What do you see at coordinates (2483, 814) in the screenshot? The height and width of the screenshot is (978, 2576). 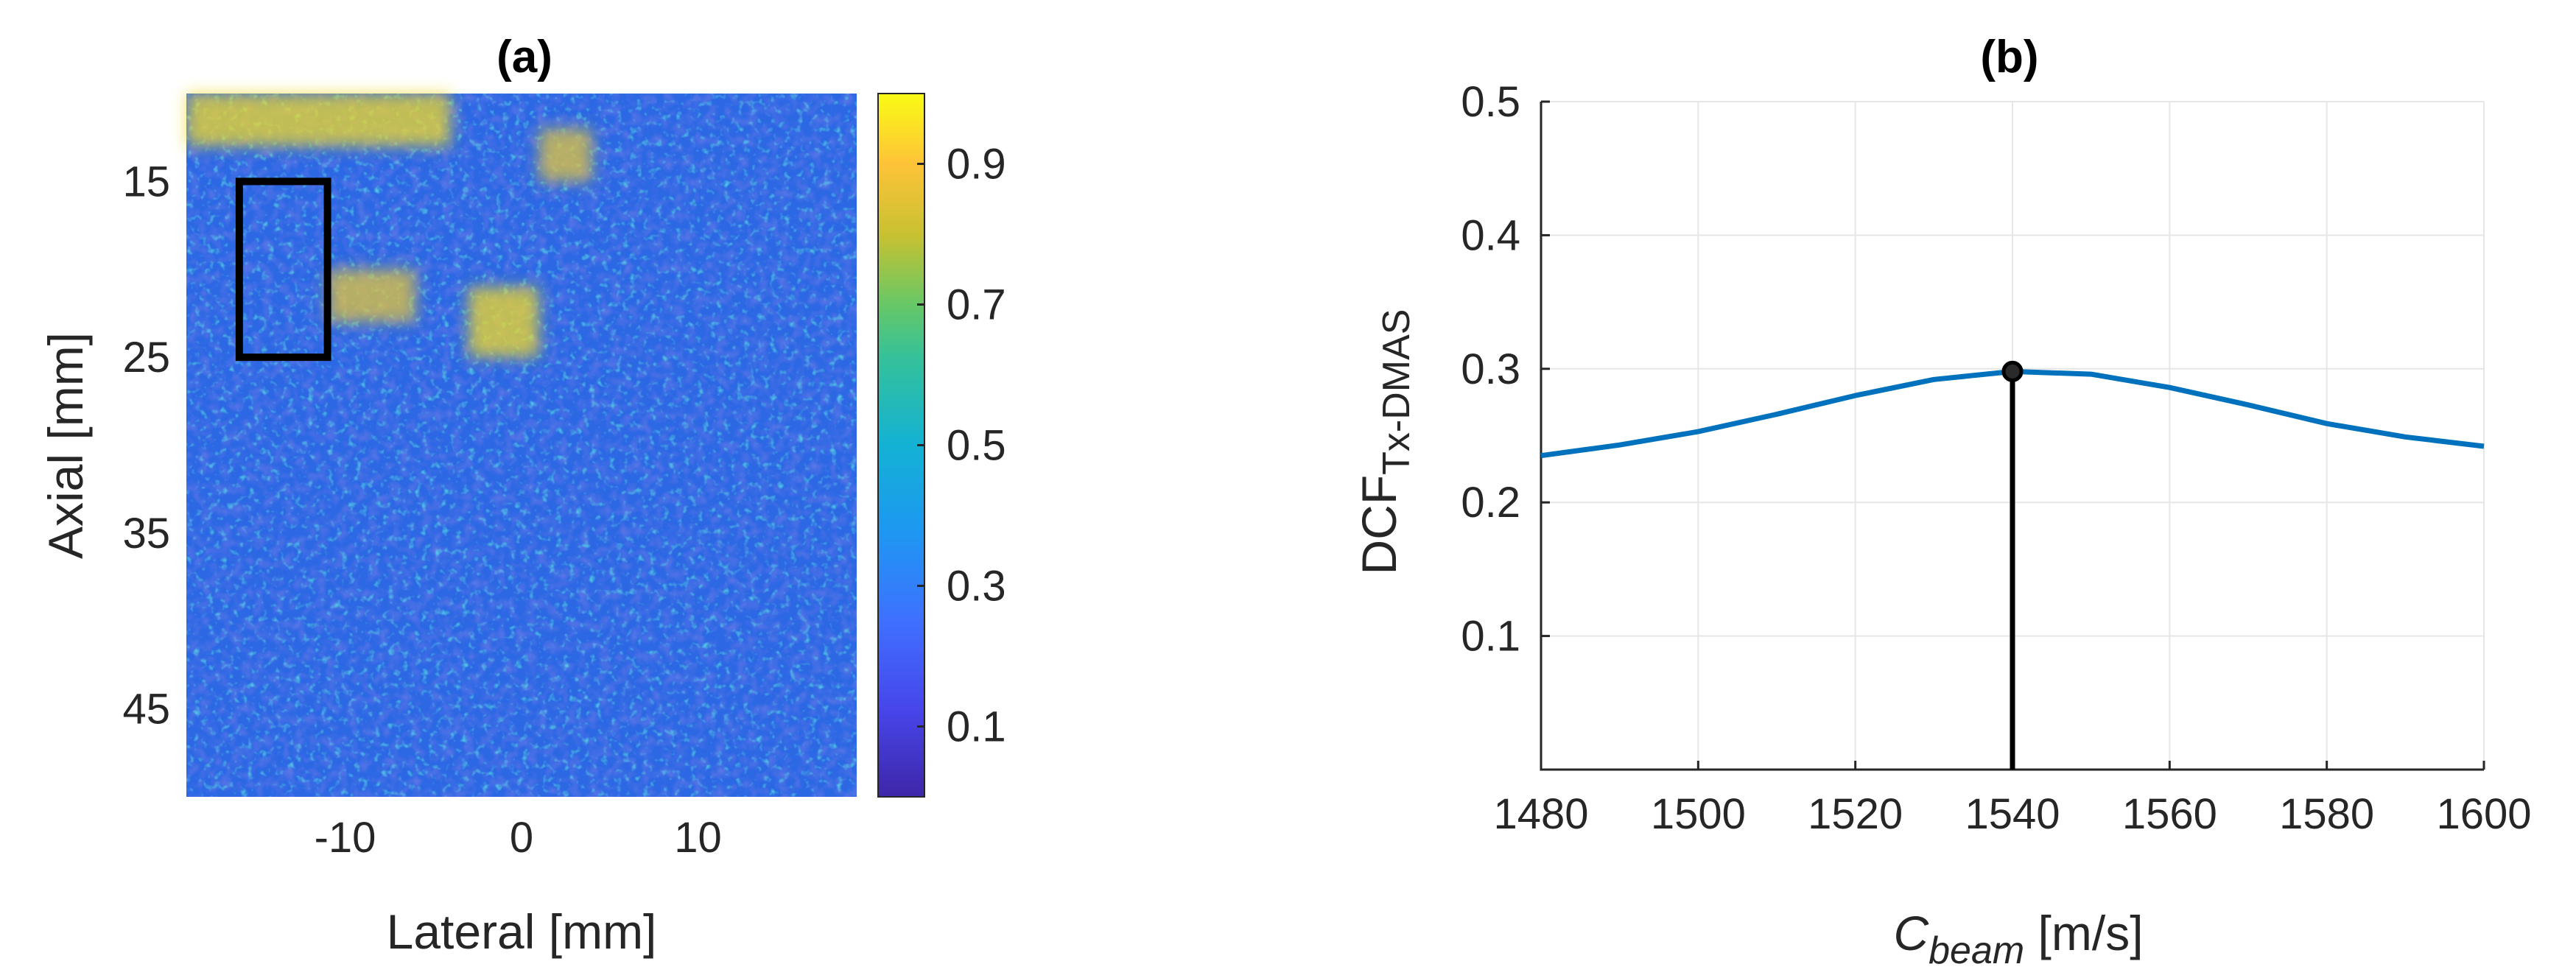 I see `x-tick-label: 1600` at bounding box center [2483, 814].